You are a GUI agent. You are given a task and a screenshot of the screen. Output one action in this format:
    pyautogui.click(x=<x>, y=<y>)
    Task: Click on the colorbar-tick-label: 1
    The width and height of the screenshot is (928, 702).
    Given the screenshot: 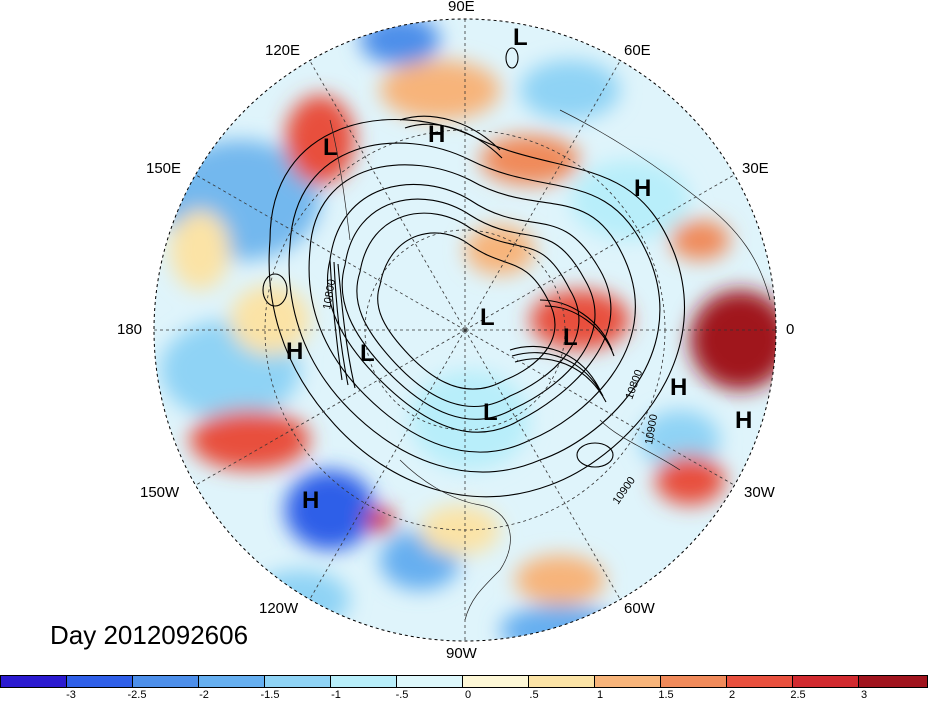 What is the action you would take?
    pyautogui.click(x=600, y=695)
    